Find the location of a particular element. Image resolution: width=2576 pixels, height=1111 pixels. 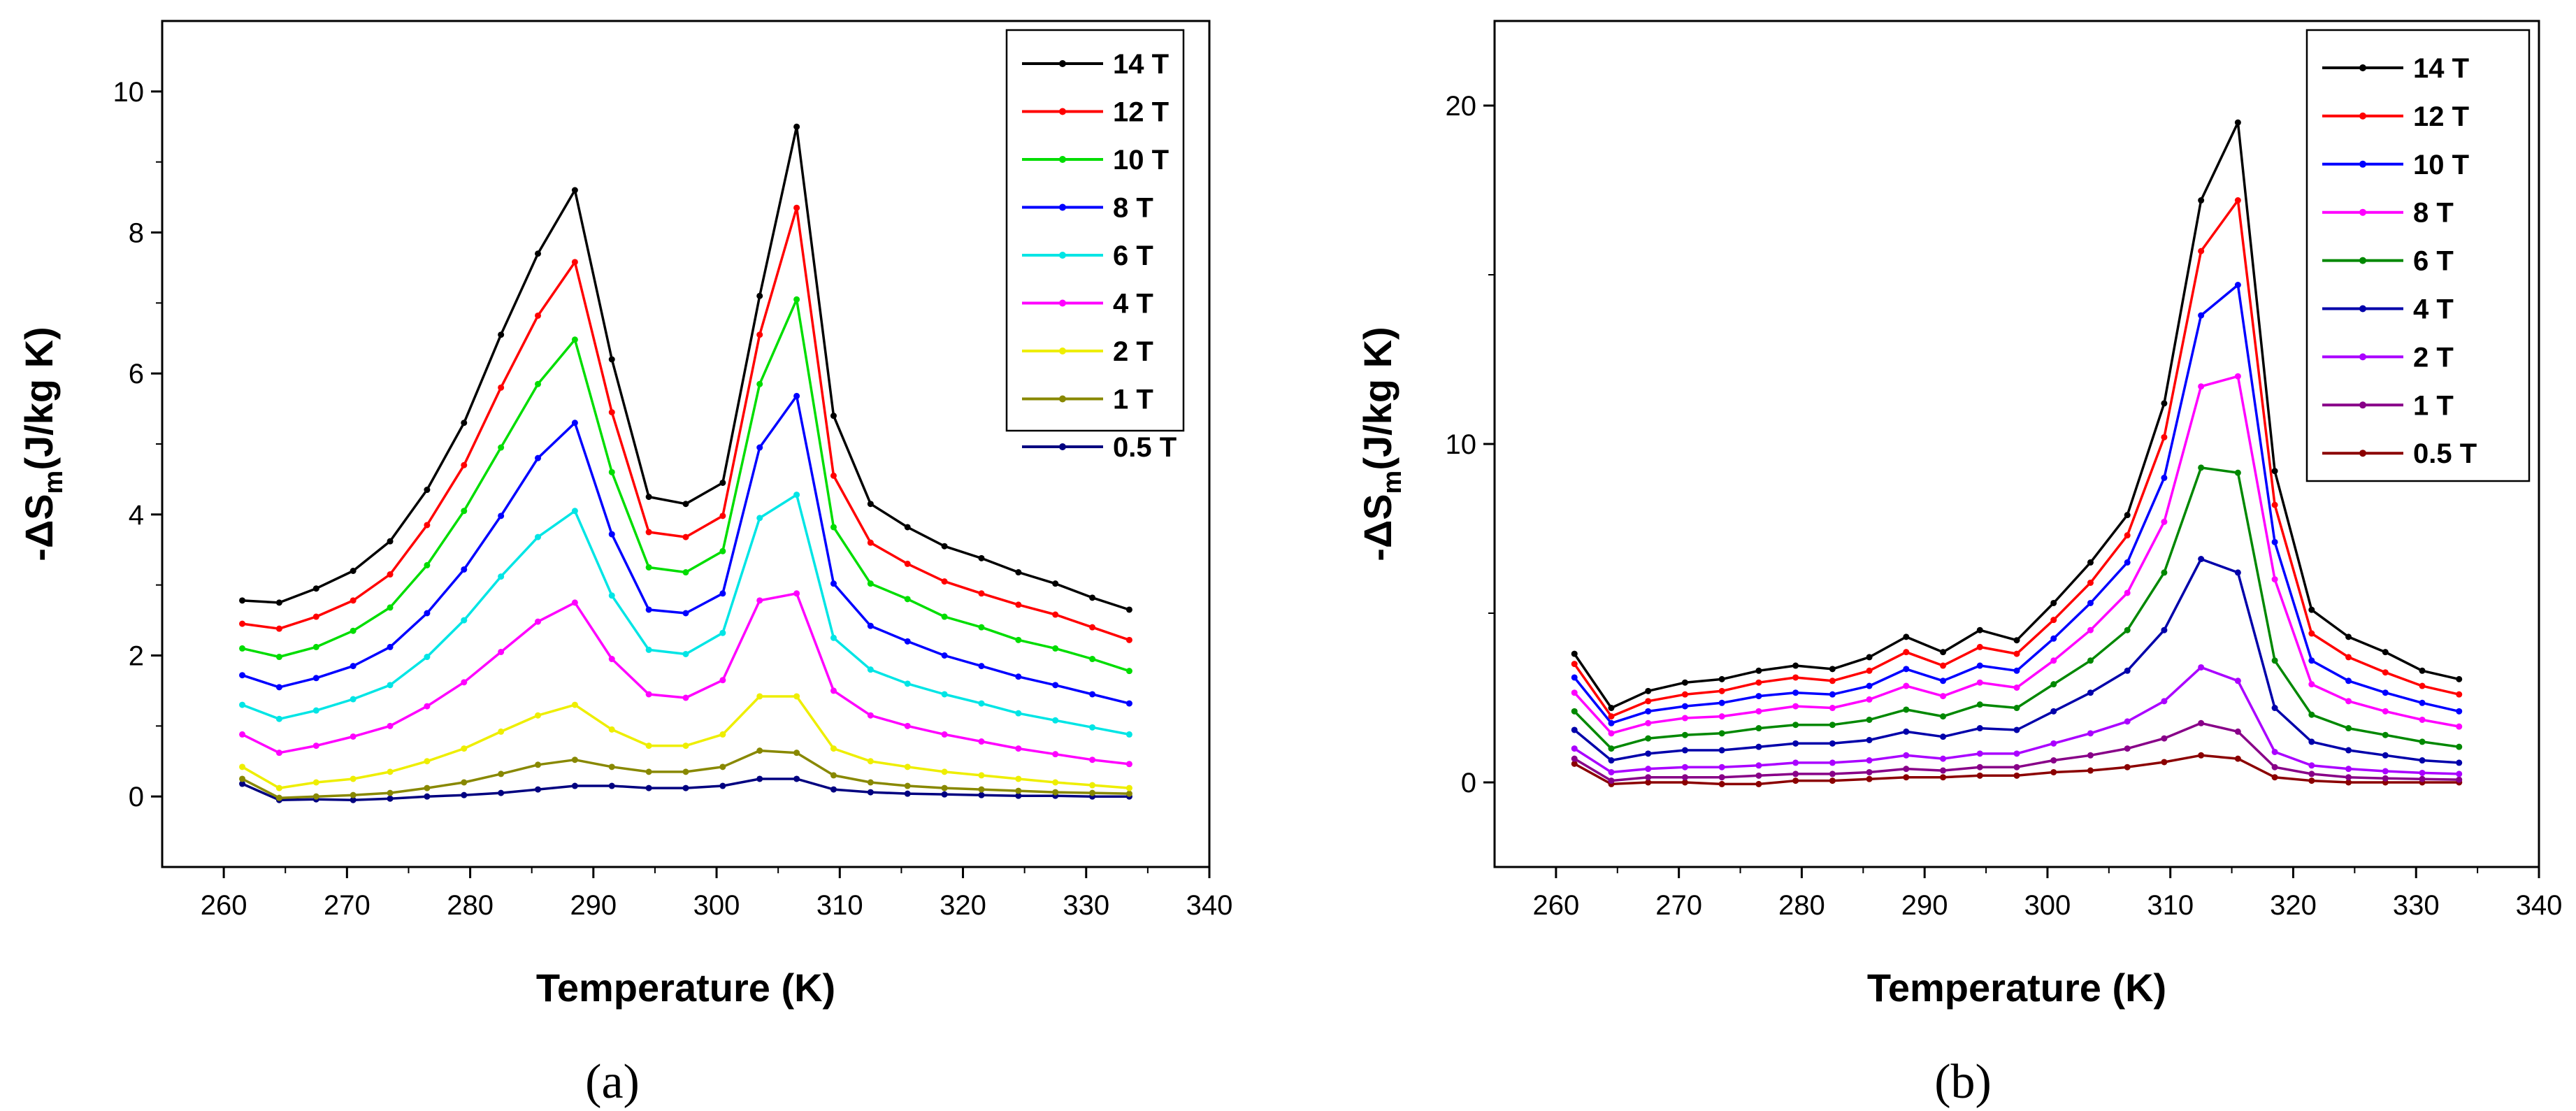

series-8-T is located at coordinates (685, 549).